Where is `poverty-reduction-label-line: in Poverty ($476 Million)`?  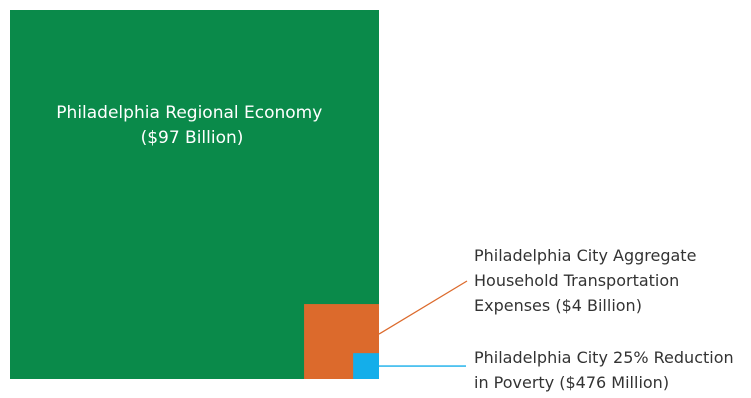 poverty-reduction-label-line: in Poverty ($476 Million) is located at coordinates (571, 382).